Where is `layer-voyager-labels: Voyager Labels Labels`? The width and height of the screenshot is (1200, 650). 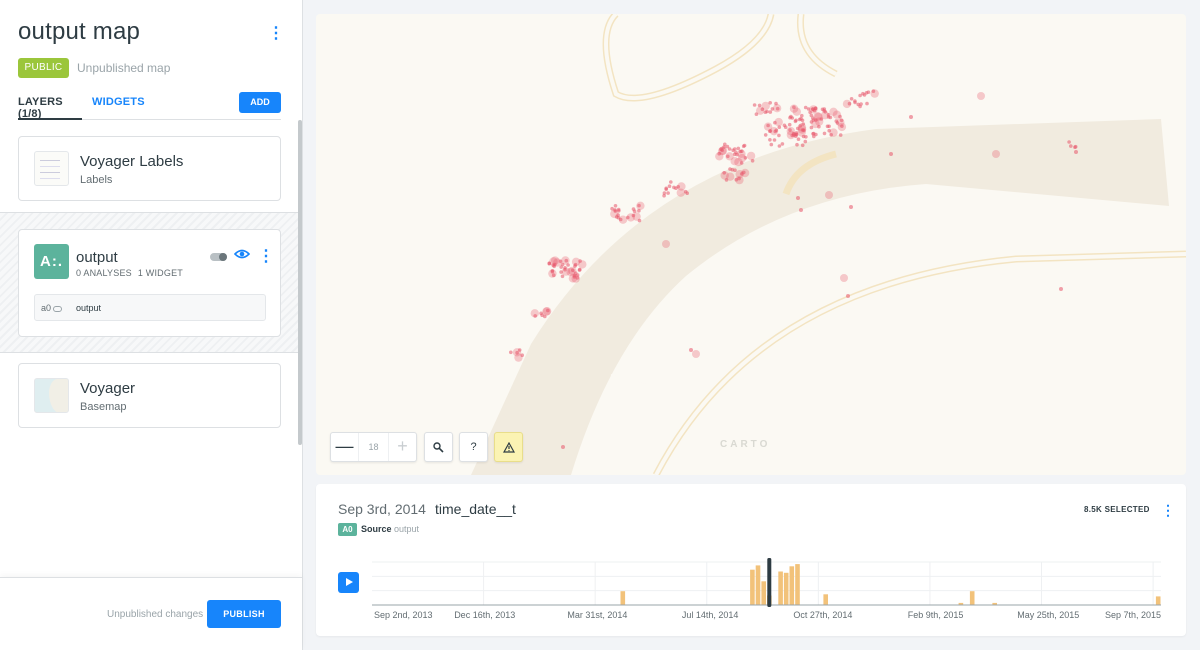 layer-voyager-labels: Voyager Labels Labels is located at coordinates (149, 168).